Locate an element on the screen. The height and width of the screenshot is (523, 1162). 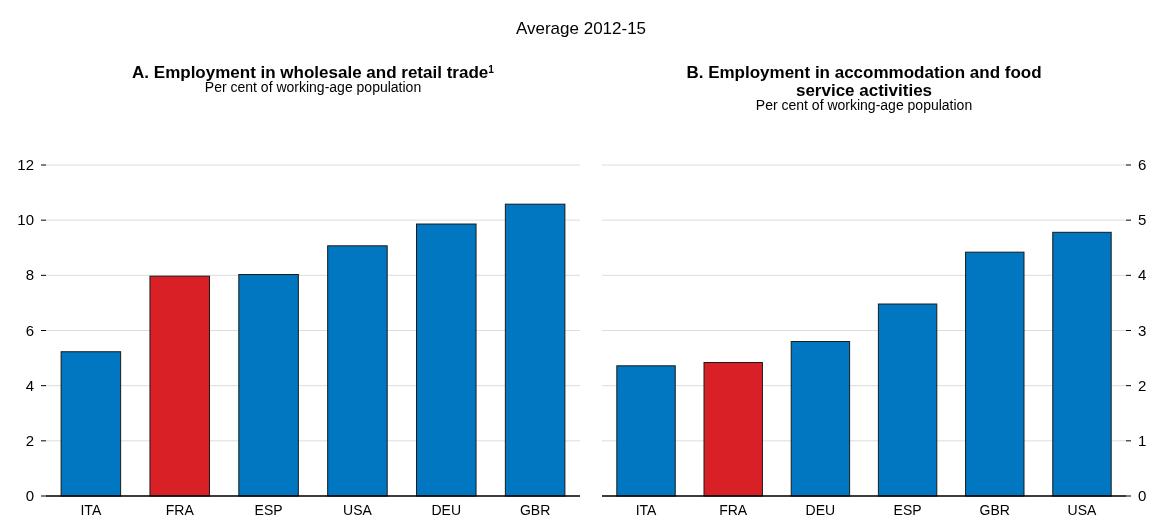
y2-tick-label: 5 is located at coordinates (1142, 220).